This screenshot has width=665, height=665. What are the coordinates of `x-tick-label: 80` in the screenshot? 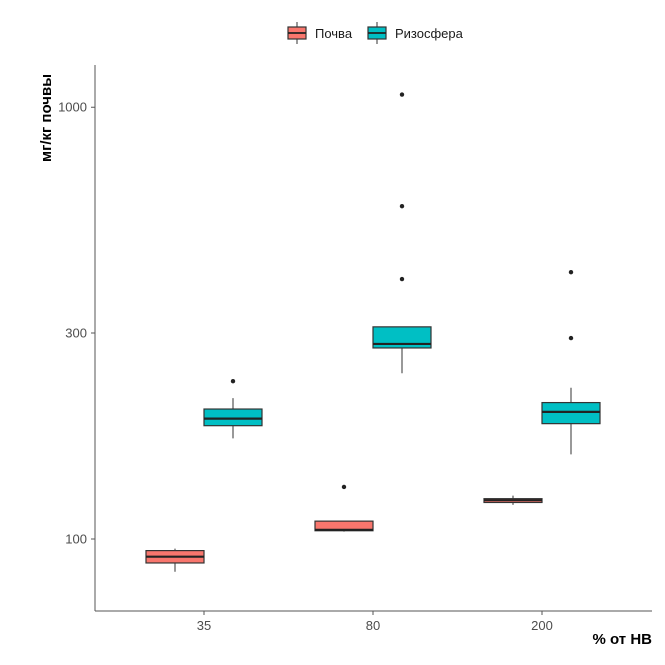 It's located at (373, 625).